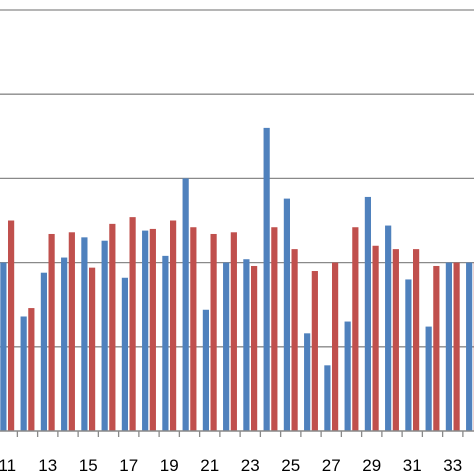 Image resolution: width=474 pixels, height=474 pixels. Describe the element at coordinates (47, 465) in the screenshot. I see `x-tick-label-13: 13` at that location.